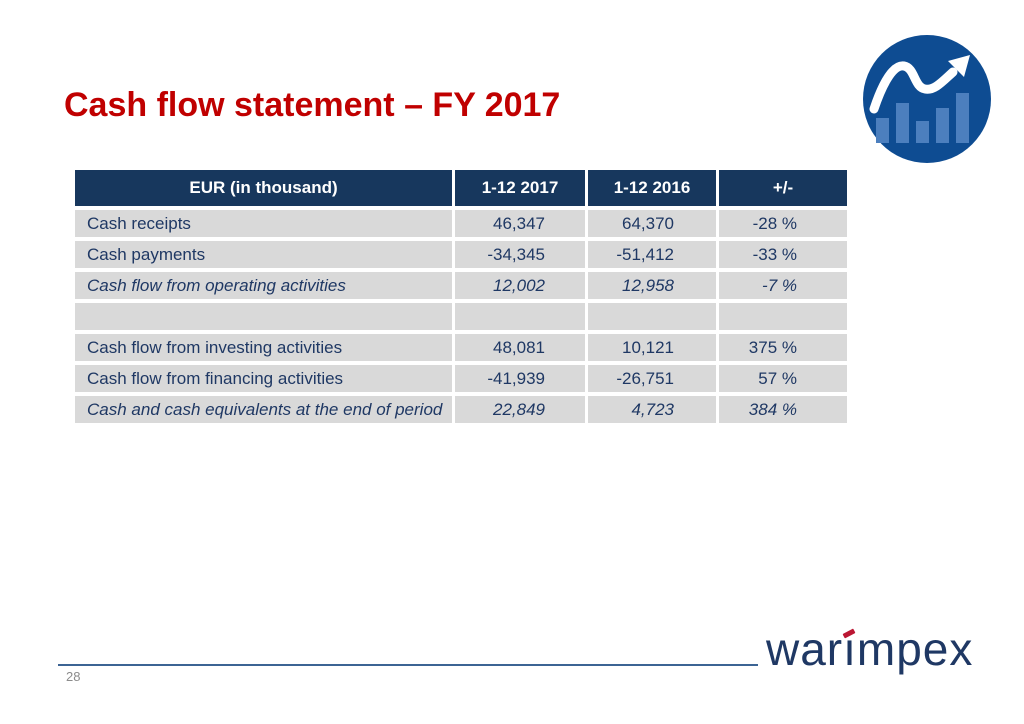 The width and height of the screenshot is (1024, 724). I want to click on column-header-2016: 1-12 2016, so click(652, 188).